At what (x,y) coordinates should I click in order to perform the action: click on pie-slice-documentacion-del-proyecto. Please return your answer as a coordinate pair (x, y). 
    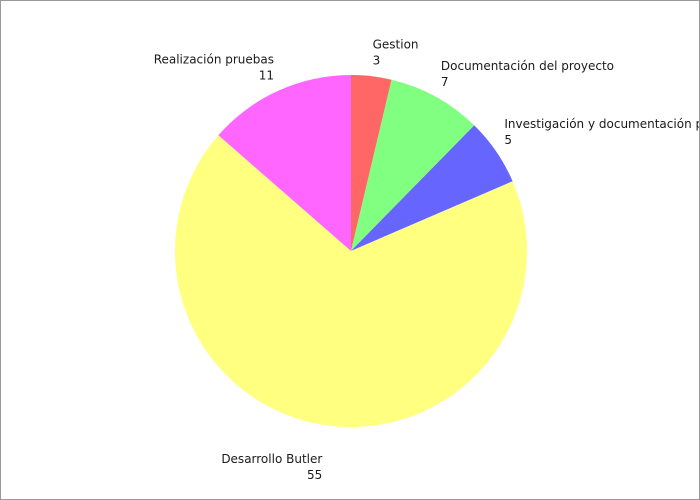
    Looking at the image, I should click on (413, 165).